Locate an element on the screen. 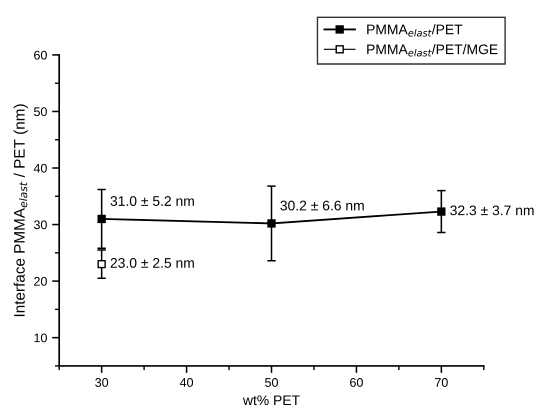  y-tick-label: 50 is located at coordinates (40, 111).